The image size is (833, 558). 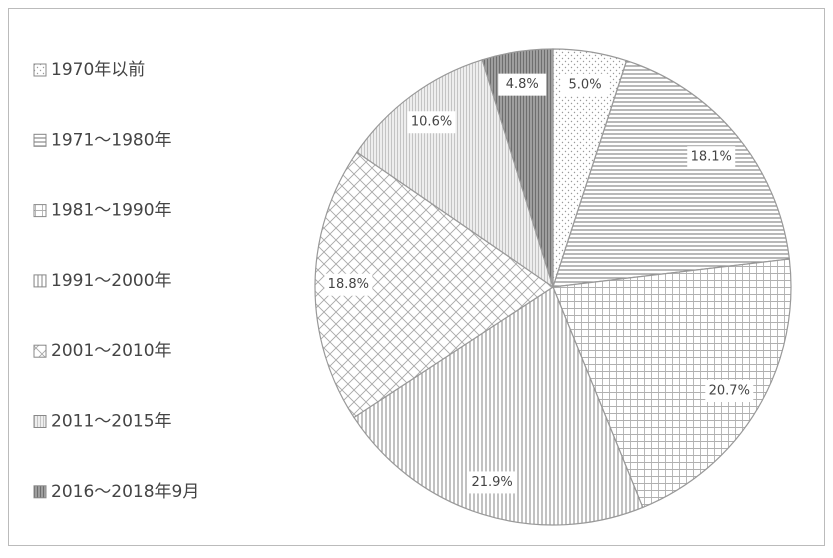 What do you see at coordinates (111, 351) in the screenshot?
I see `legend-label: 2001～2010年` at bounding box center [111, 351].